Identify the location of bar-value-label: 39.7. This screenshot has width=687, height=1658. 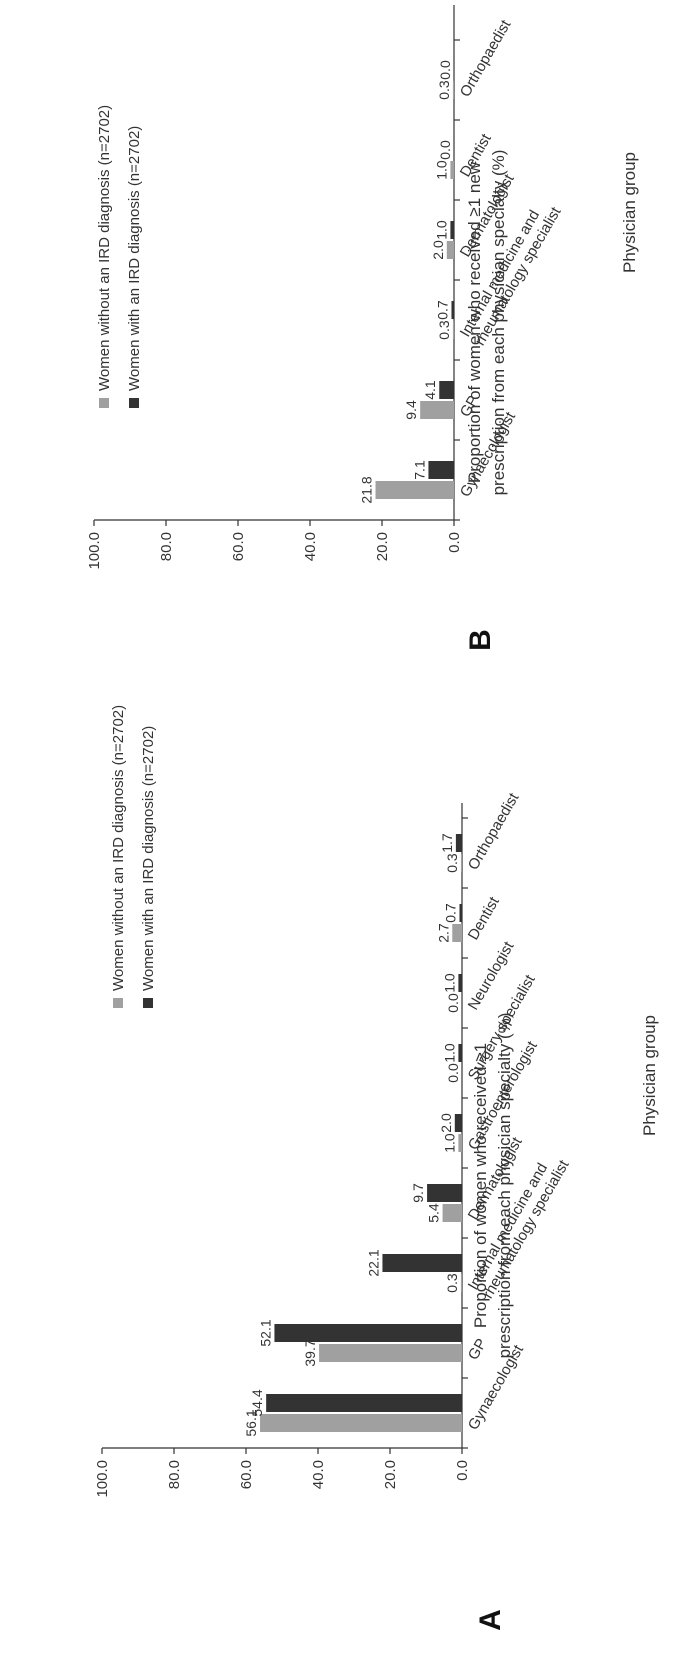
(310, 1352).